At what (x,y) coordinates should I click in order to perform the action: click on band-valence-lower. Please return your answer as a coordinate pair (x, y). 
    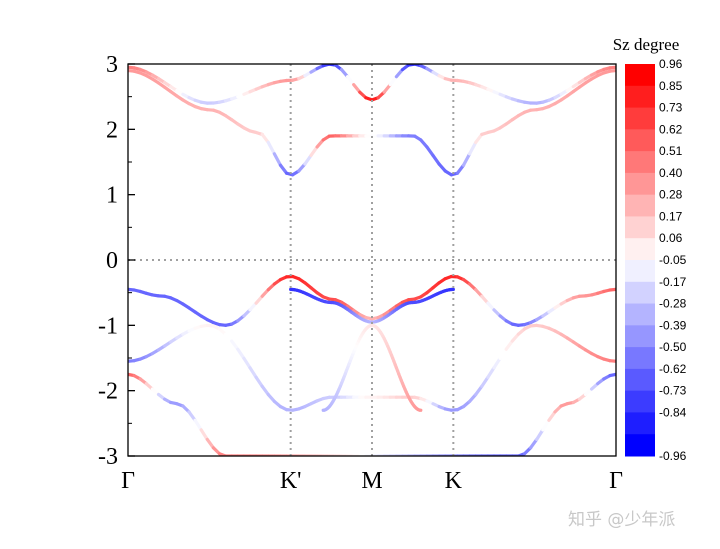
    Looking at the image, I should click on (372, 367).